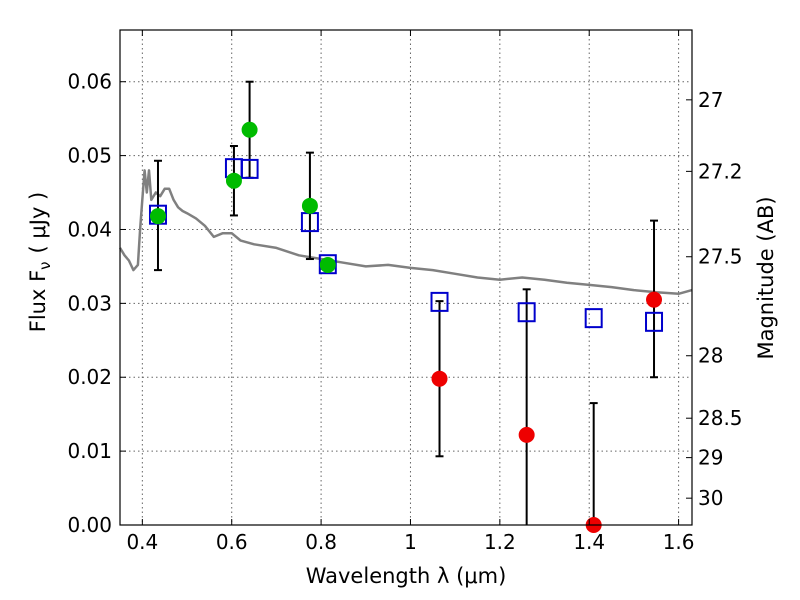 Image resolution: width=800 pixels, height=600 pixels. I want to click on x-axis-label: Wavelength λ (μm), so click(406, 576).